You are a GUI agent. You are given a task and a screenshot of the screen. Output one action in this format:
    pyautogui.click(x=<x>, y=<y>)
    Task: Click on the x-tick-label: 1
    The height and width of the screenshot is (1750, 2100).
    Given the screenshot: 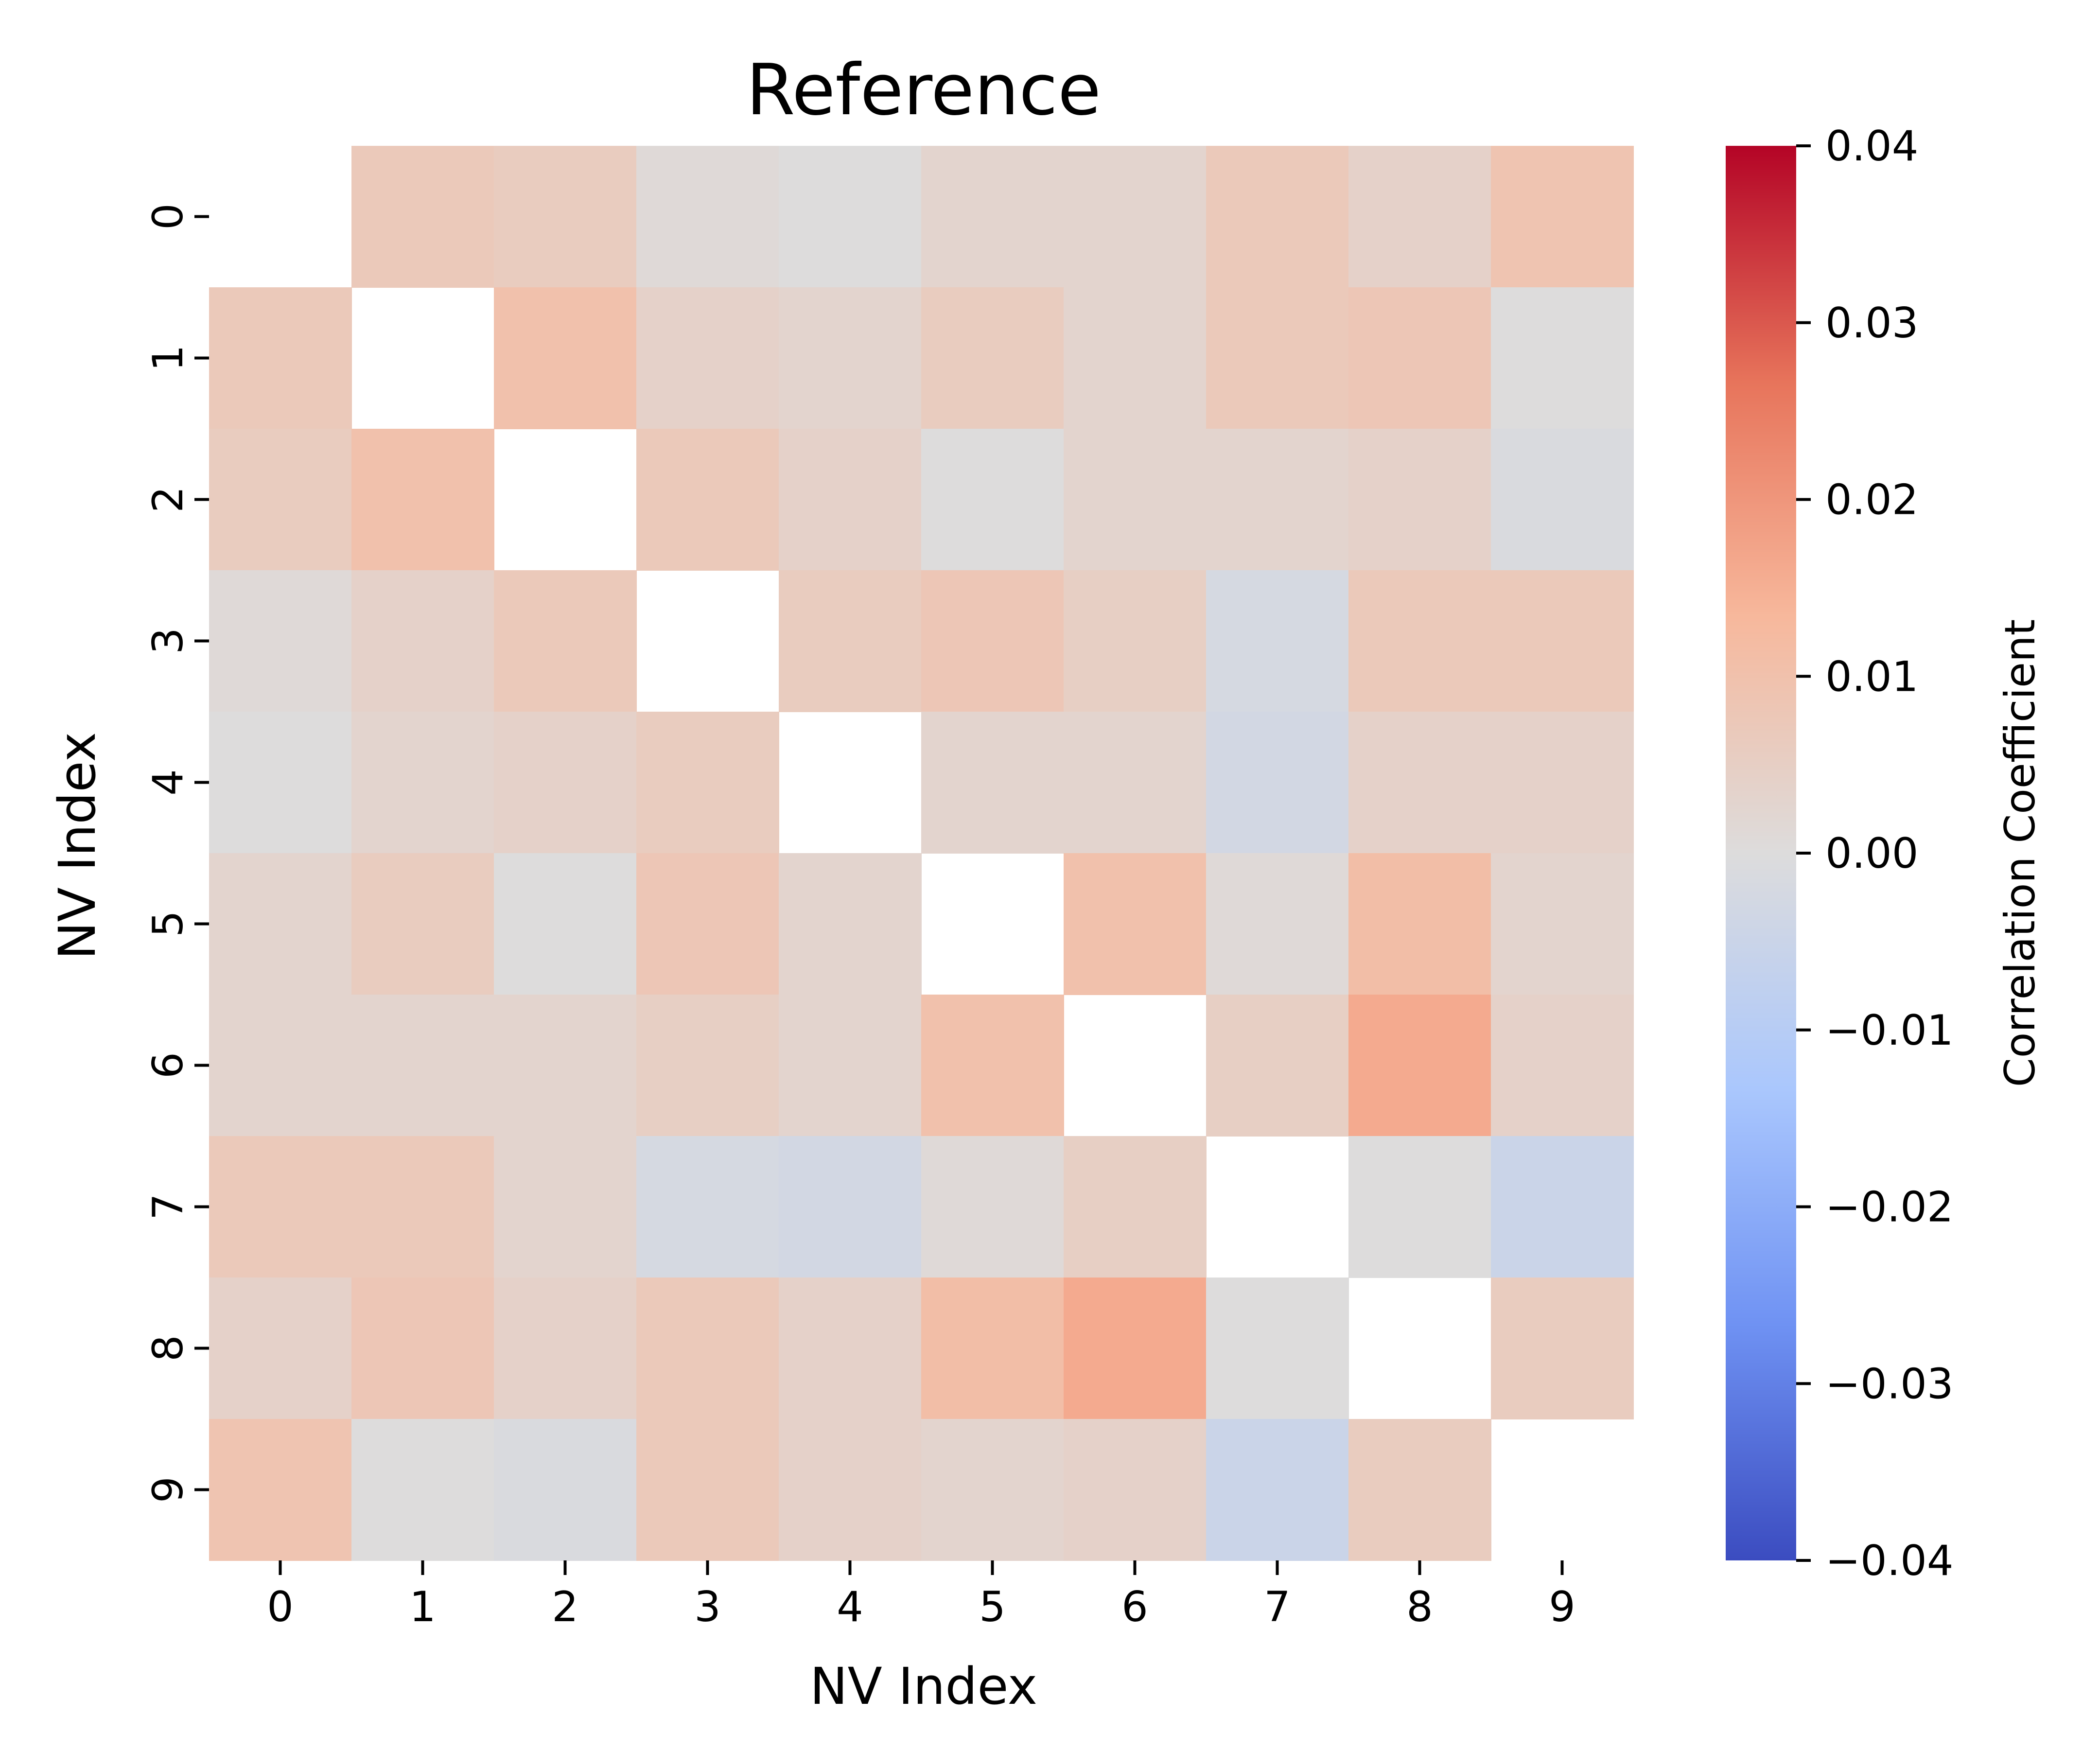 What is the action you would take?
    pyautogui.click(x=422, y=1607)
    